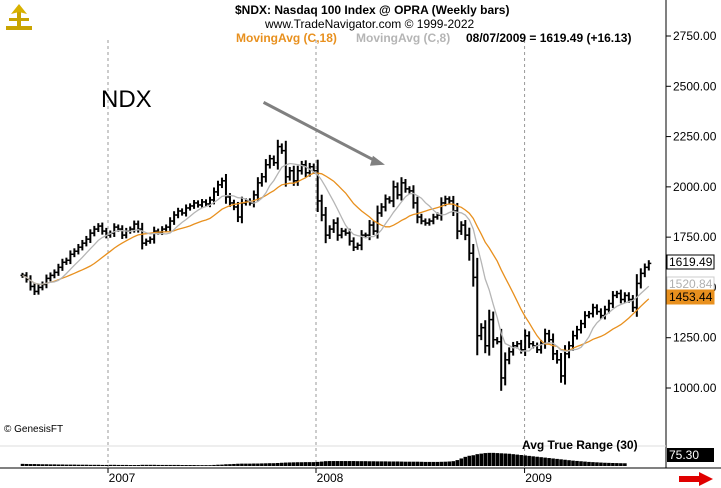 The image size is (721, 488). I want to click on time-axis: 2007 2008 2009, so click(329, 476).